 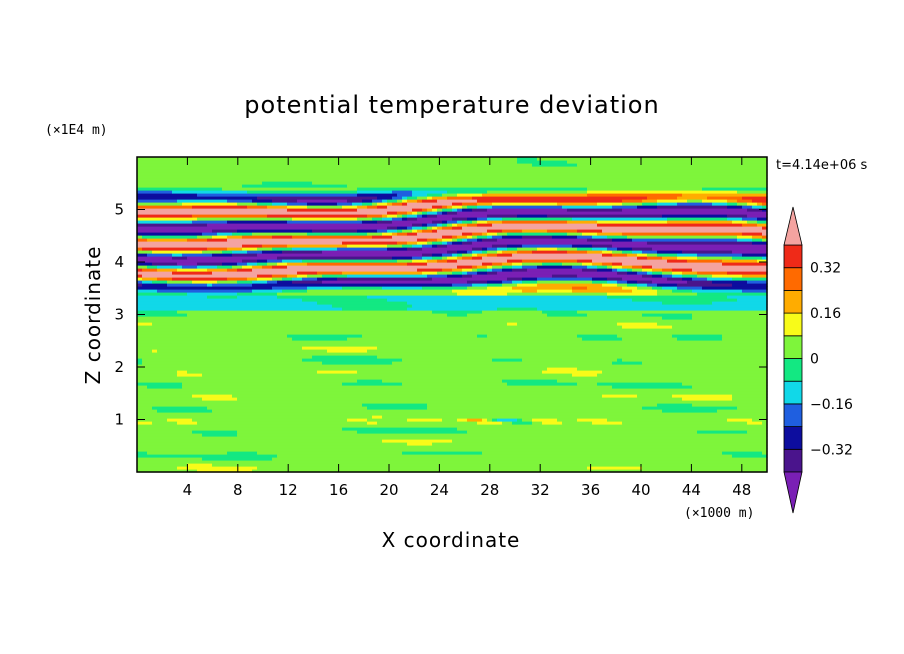 I want to click on x-tick-label: 16, so click(x=338, y=490).